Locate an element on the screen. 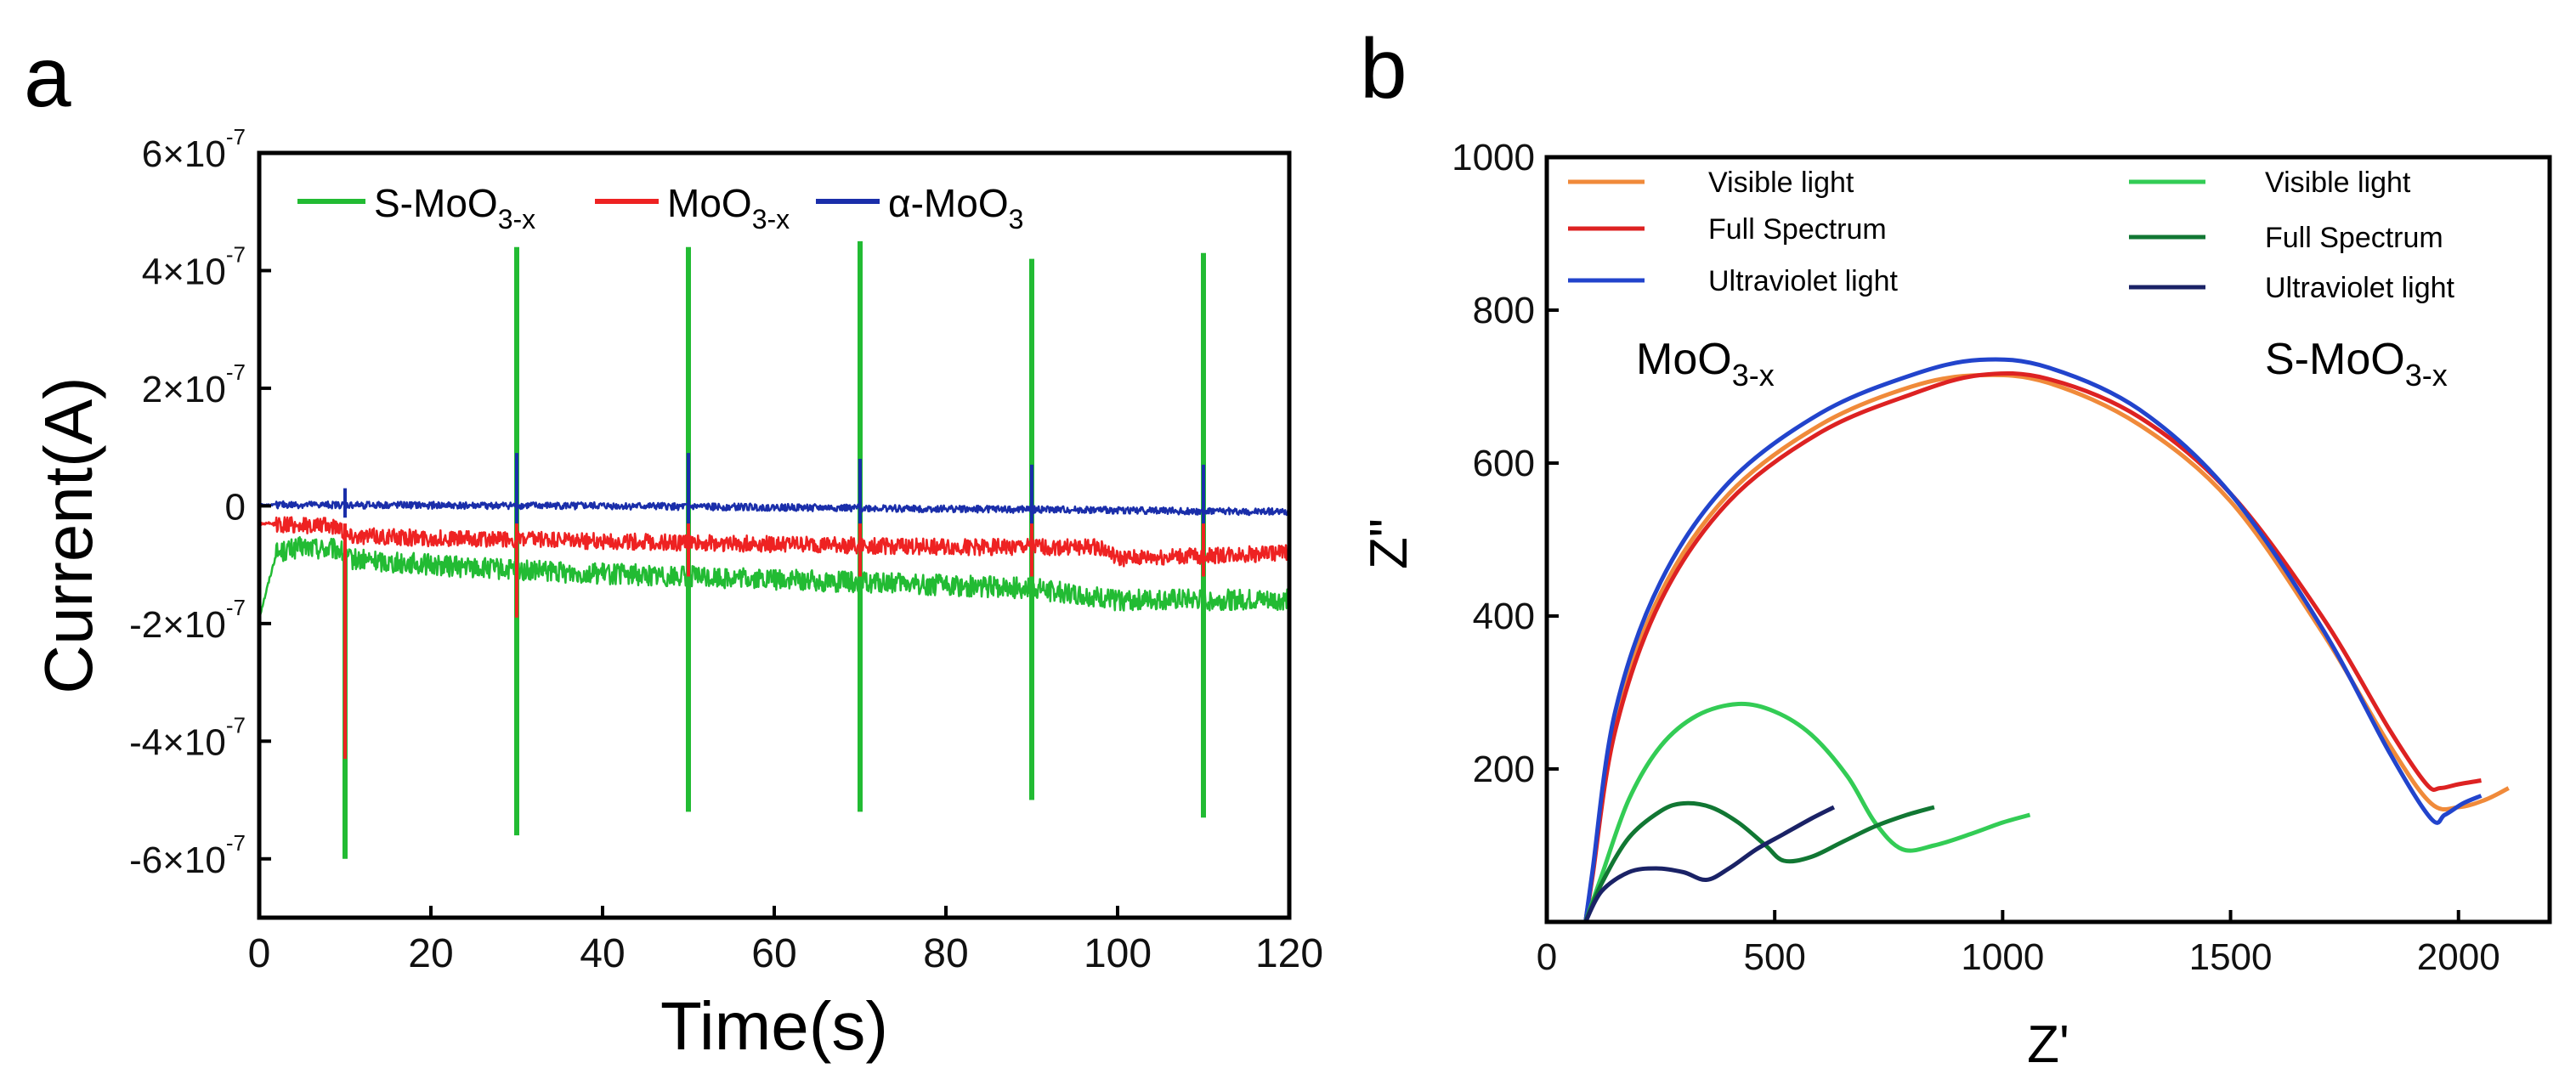  panel-label-b: b is located at coordinates (1383, 68).